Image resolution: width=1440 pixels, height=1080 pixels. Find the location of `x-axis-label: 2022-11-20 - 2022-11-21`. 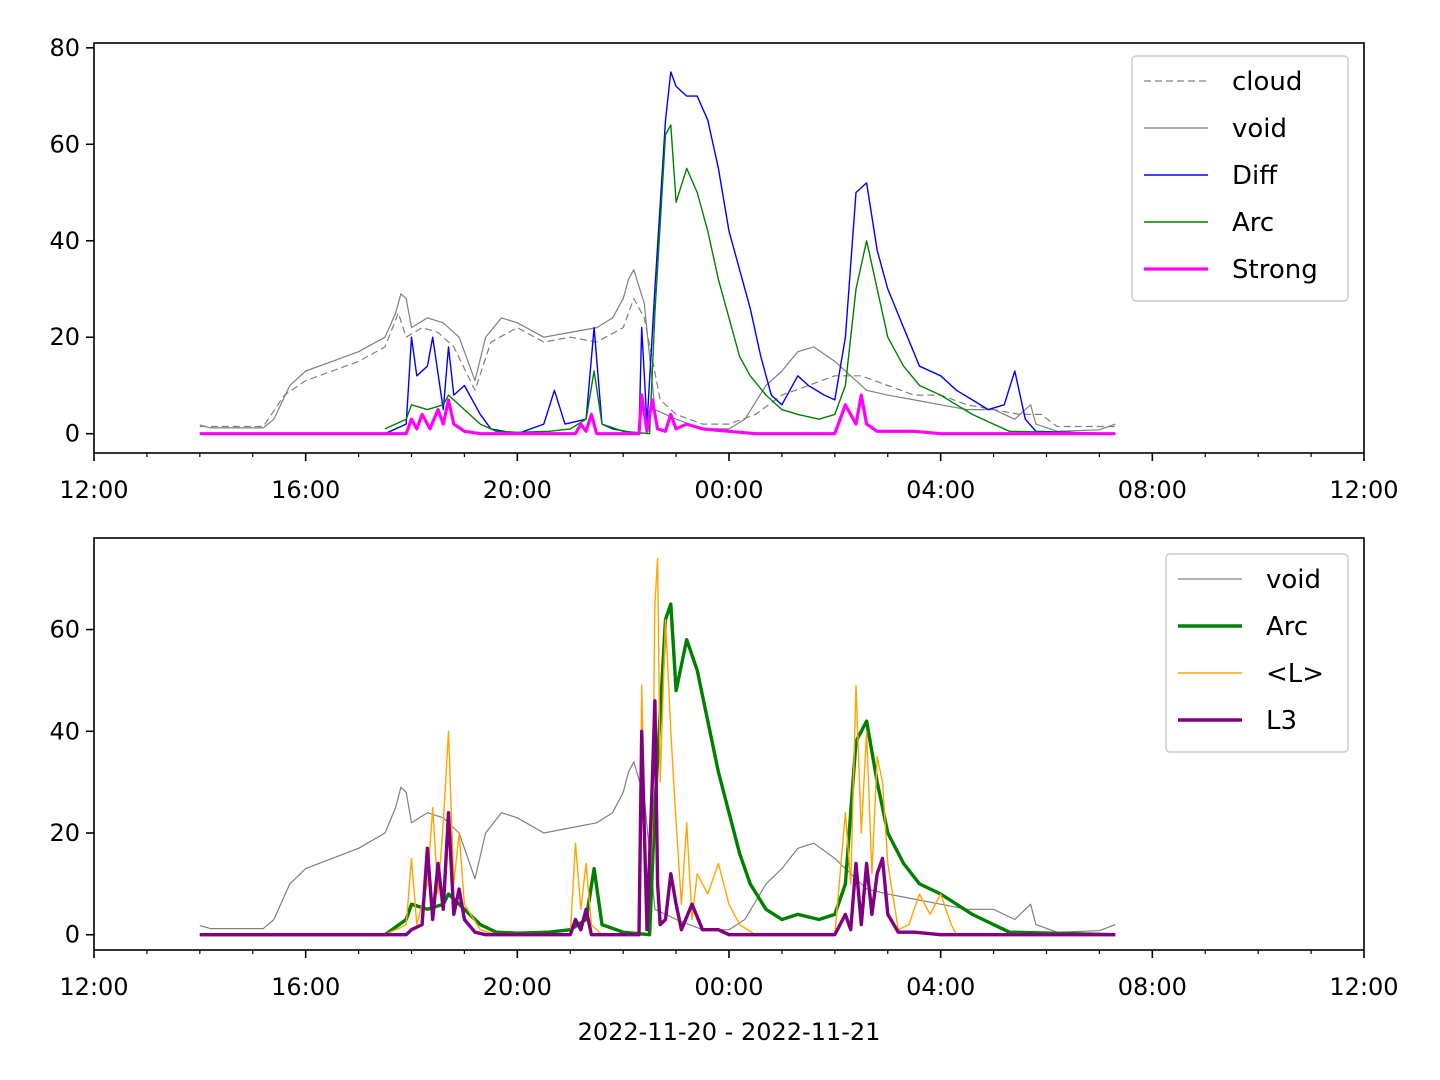

x-axis-label: 2022-11-20 - 2022-11-21 is located at coordinates (729, 1032).